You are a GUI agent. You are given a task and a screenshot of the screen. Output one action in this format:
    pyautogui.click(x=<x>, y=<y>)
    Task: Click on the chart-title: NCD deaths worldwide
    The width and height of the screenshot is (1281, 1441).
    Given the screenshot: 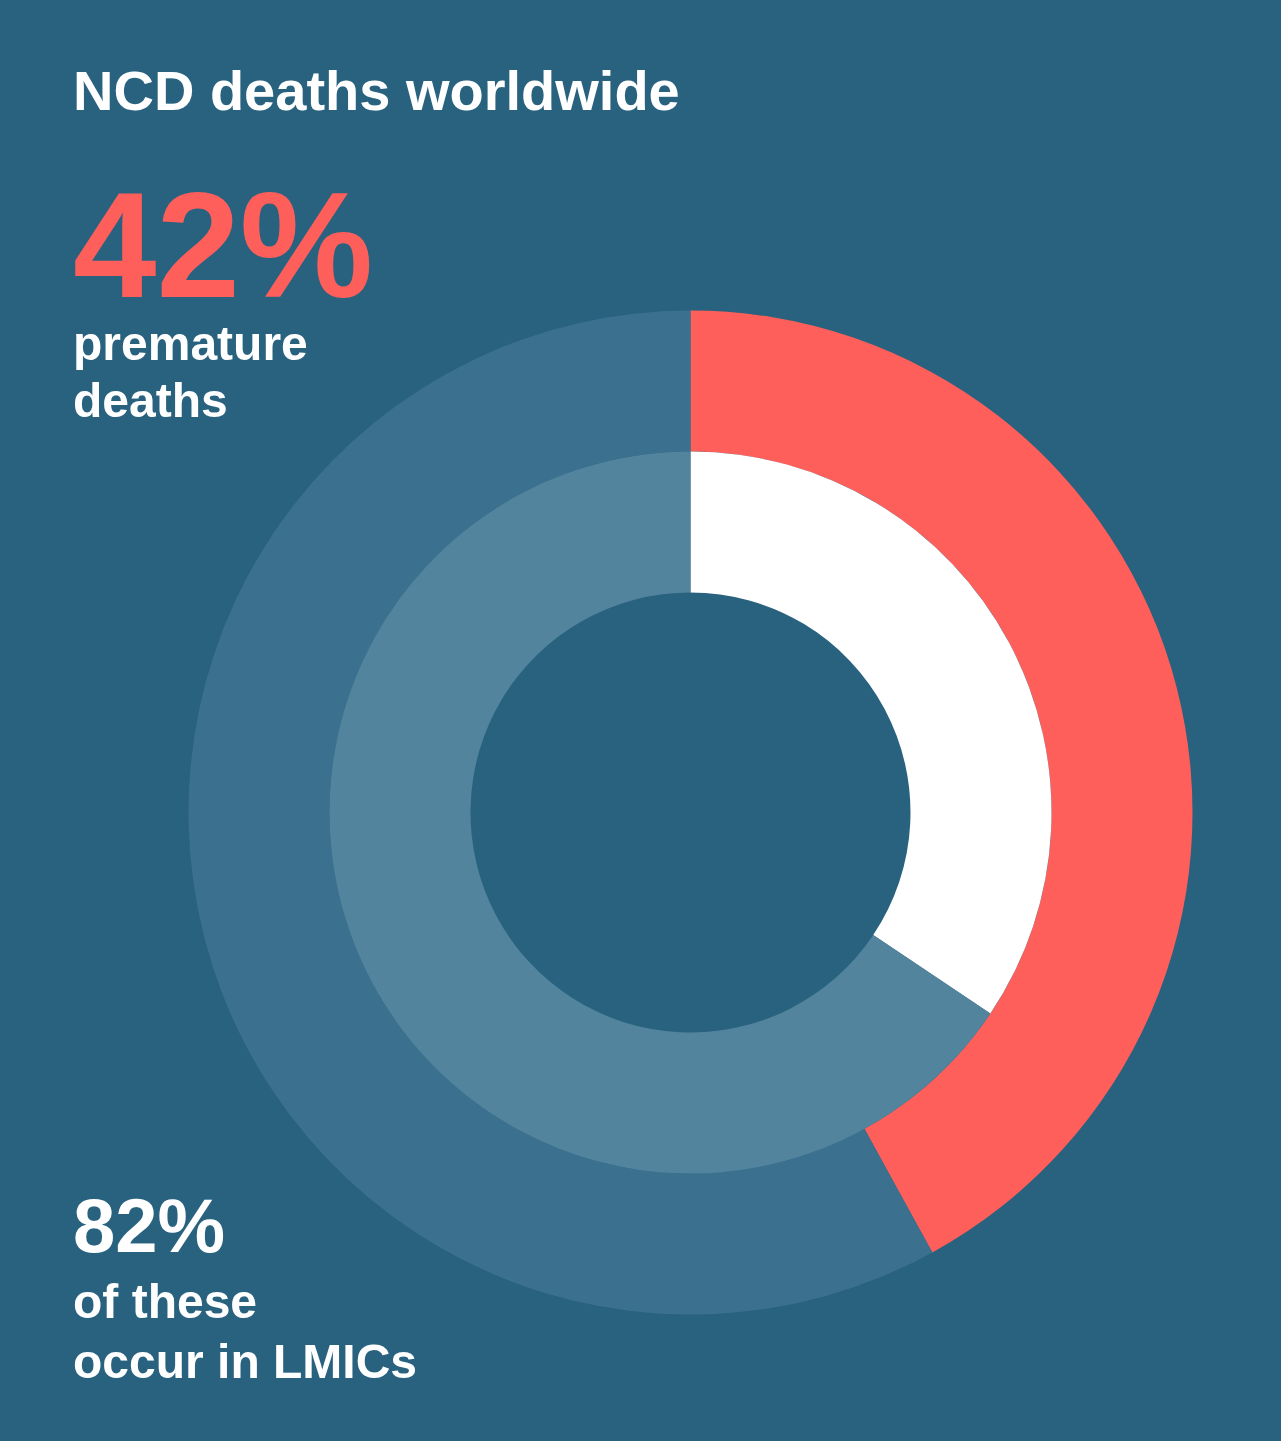 What is the action you would take?
    pyautogui.click(x=376, y=90)
    